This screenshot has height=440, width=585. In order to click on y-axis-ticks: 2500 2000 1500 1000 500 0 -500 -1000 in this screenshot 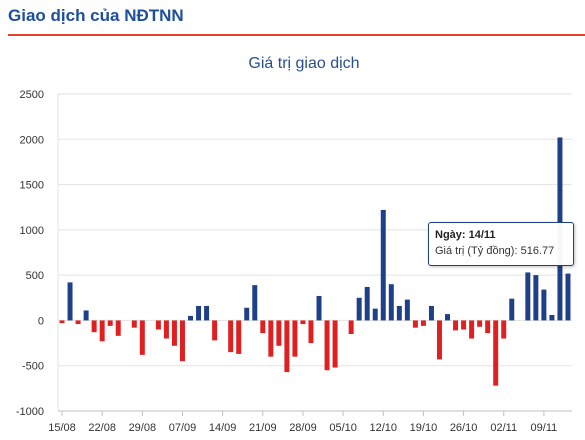, I will do `click(30, 253)`.